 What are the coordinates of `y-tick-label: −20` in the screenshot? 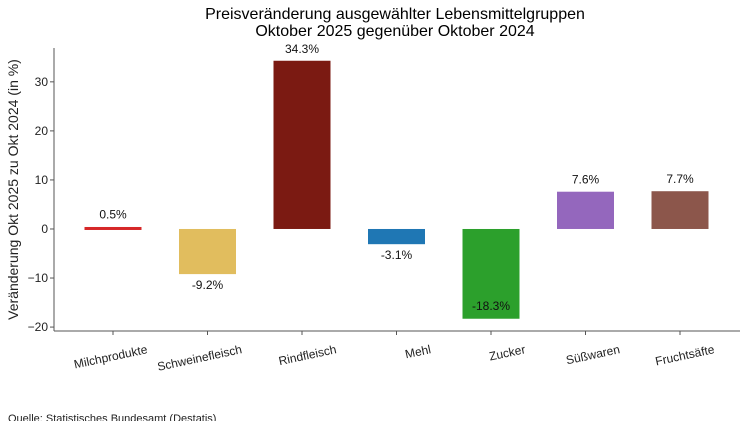 It's located at (38, 327).